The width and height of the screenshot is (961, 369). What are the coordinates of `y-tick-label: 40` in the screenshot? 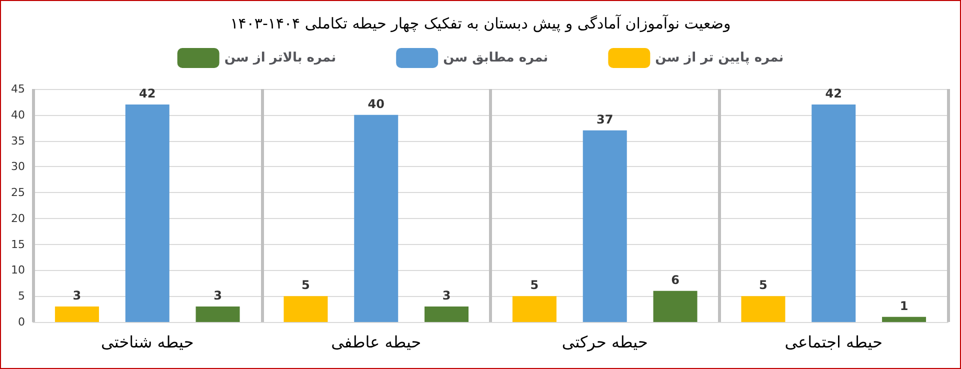 It's located at (18, 115).